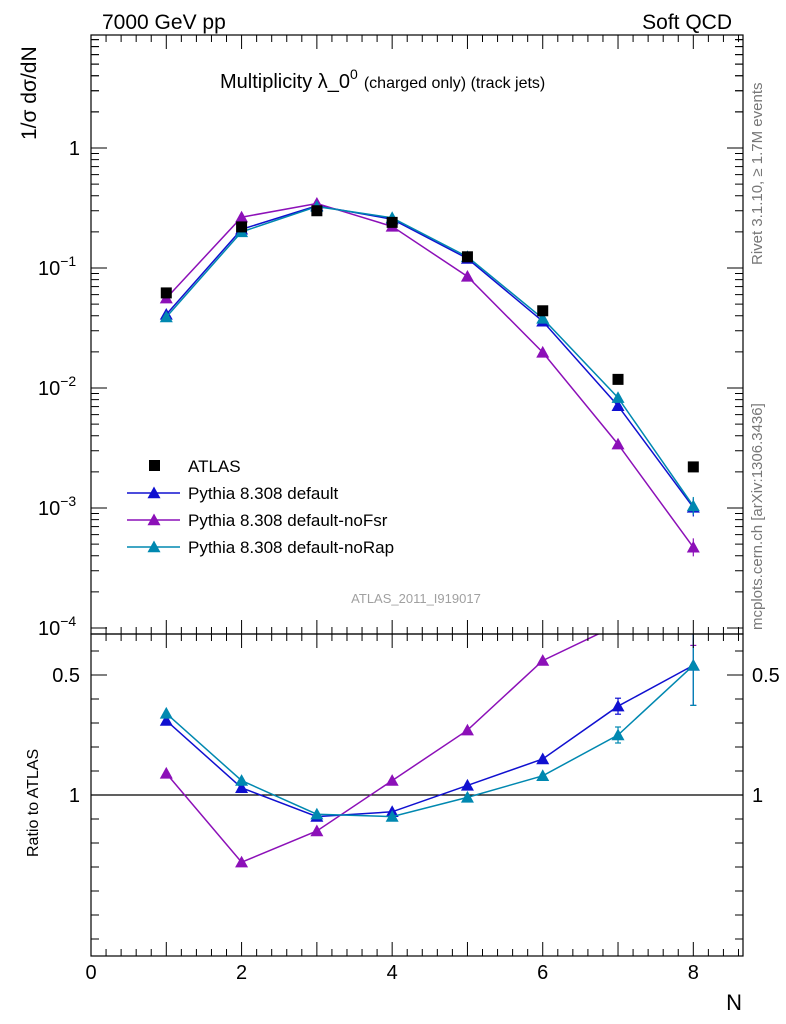 The height and width of the screenshot is (1024, 786). Describe the element at coordinates (757, 174) in the screenshot. I see `rivet-label: Rivet 3.1.10, ≥ 1.7M events` at that location.